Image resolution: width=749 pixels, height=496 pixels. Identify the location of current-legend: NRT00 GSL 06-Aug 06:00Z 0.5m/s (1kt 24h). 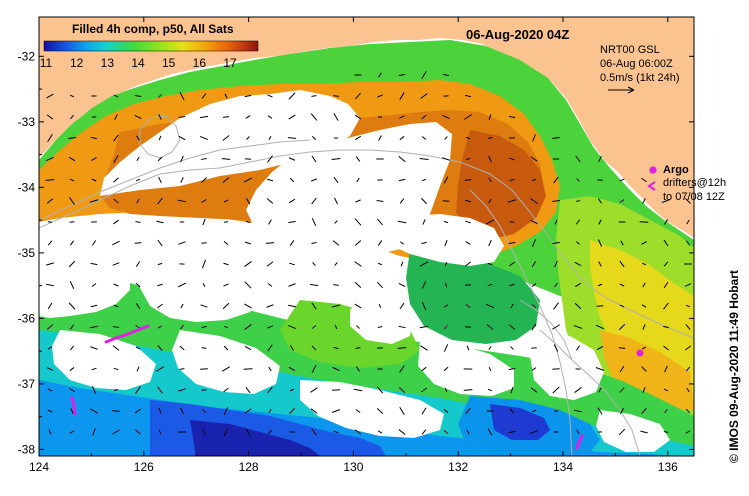
(639, 69).